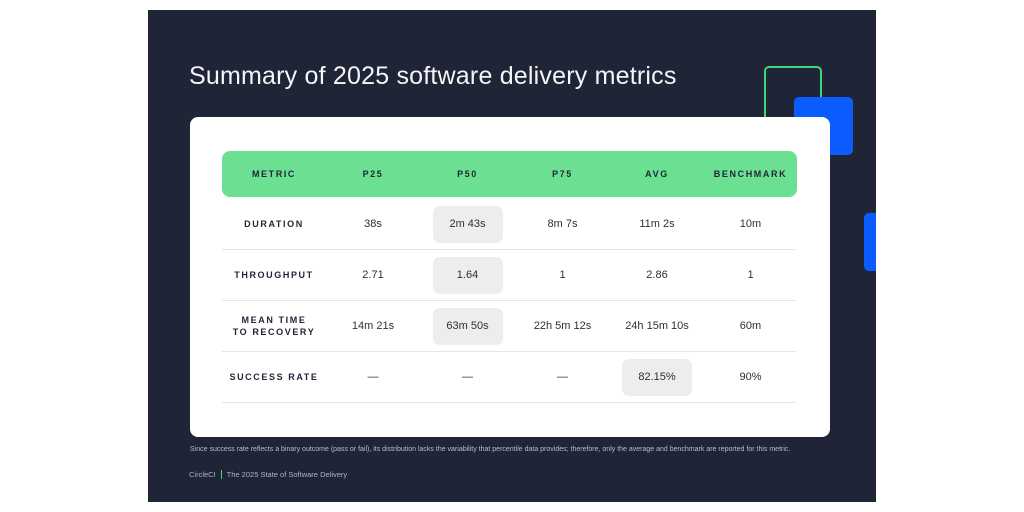  I want to click on cell-p50: 63m 50s, so click(467, 326).